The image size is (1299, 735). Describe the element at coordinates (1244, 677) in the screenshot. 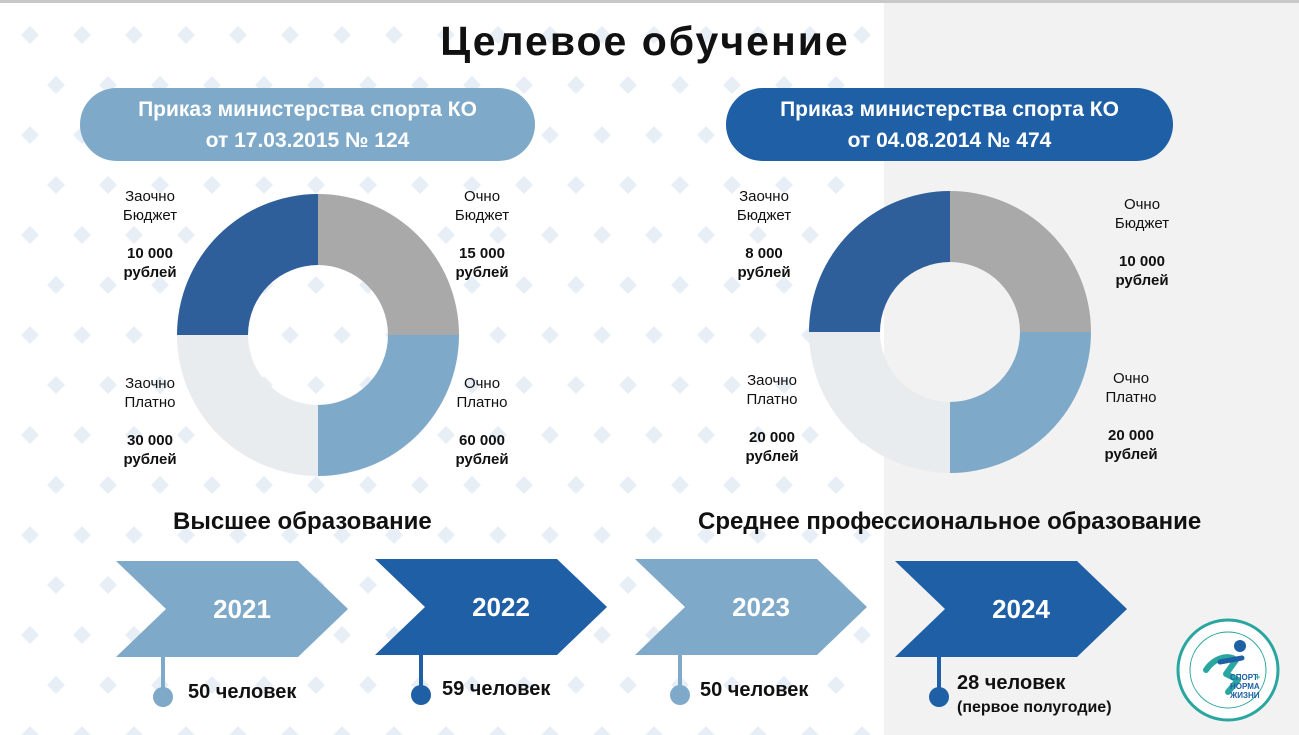

I see `logo-text-sport: СПОРТ` at that location.